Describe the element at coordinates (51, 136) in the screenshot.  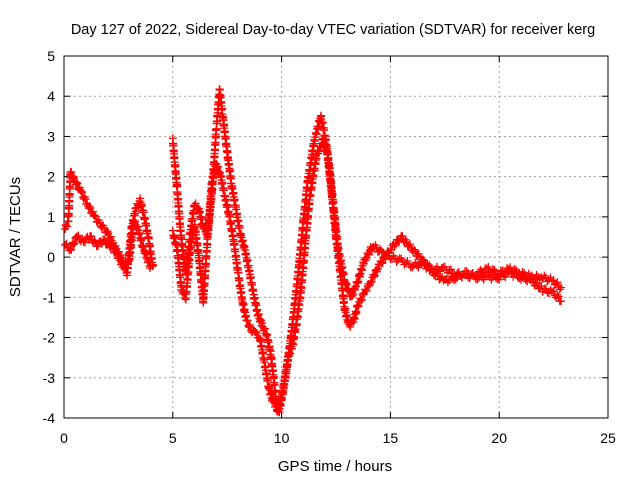
I see `y-tick-label: 3` at that location.